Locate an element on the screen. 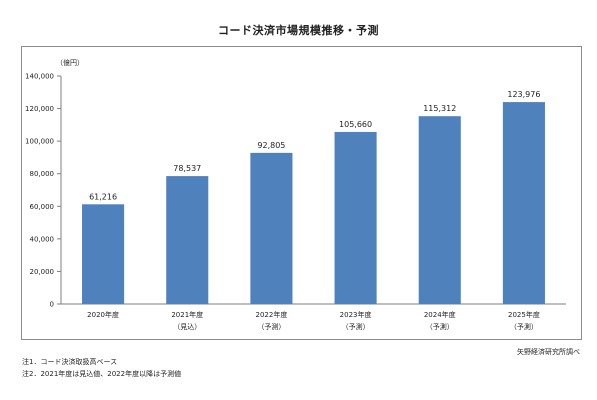 This screenshot has height=400, width=597. y-tick-label: 20,000 is located at coordinates (42, 272).